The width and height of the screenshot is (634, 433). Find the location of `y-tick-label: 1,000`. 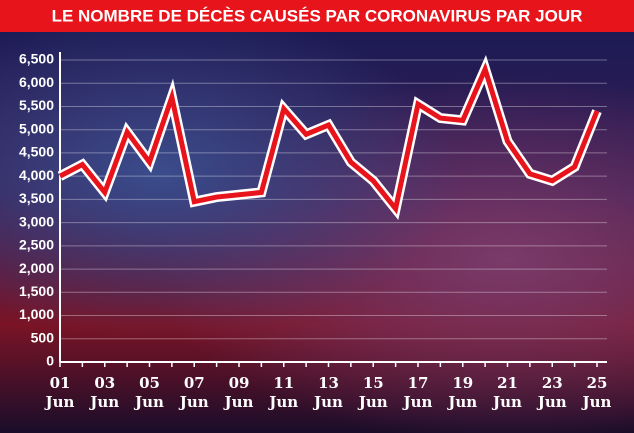

y-tick-label: 1,000 is located at coordinates (36, 314).